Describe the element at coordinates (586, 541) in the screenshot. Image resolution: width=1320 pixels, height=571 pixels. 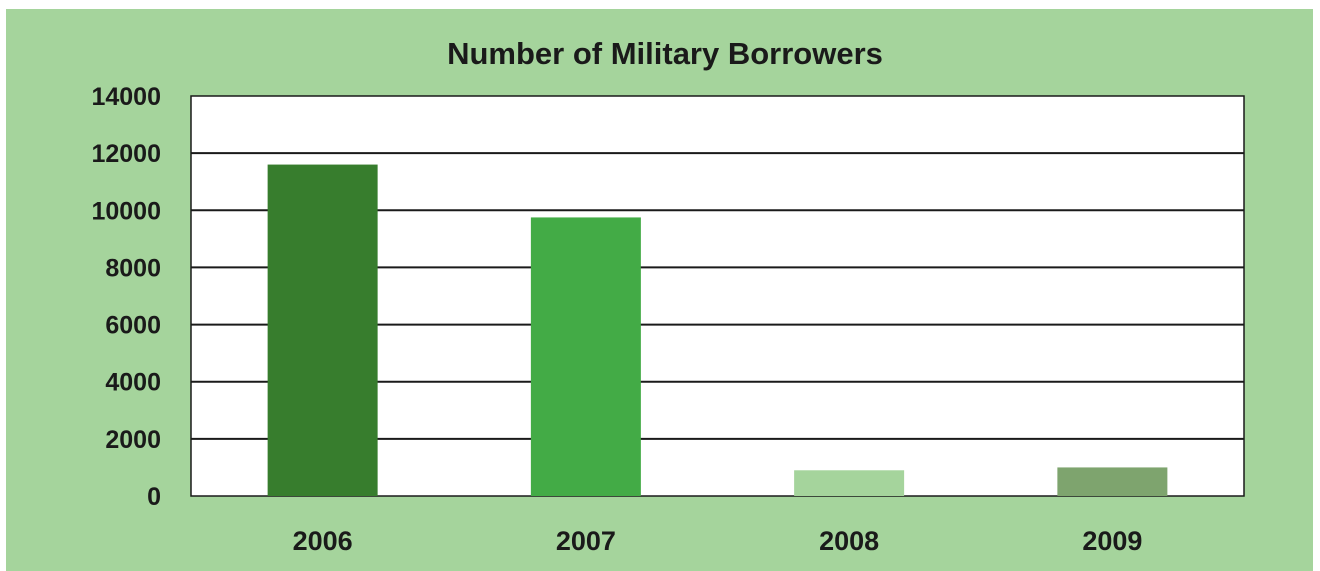
I see `x-category-label: 2007` at that location.